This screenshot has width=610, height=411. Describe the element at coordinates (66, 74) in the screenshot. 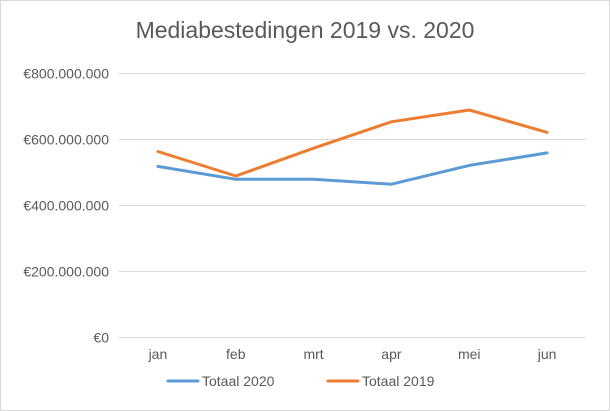

I see `y-tick-label: €800.000.000` at that location.